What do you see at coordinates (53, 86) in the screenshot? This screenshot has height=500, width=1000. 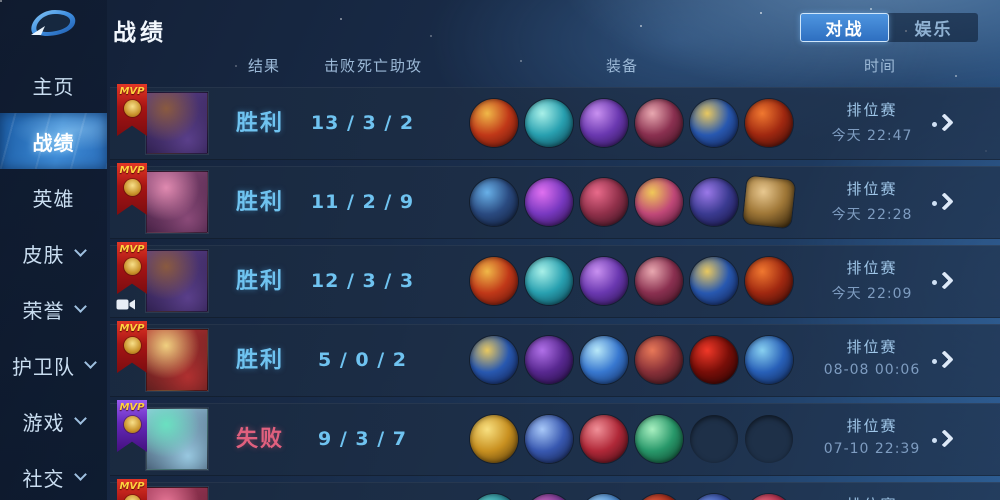 I see `sidebar-item-0: 主页` at bounding box center [53, 86].